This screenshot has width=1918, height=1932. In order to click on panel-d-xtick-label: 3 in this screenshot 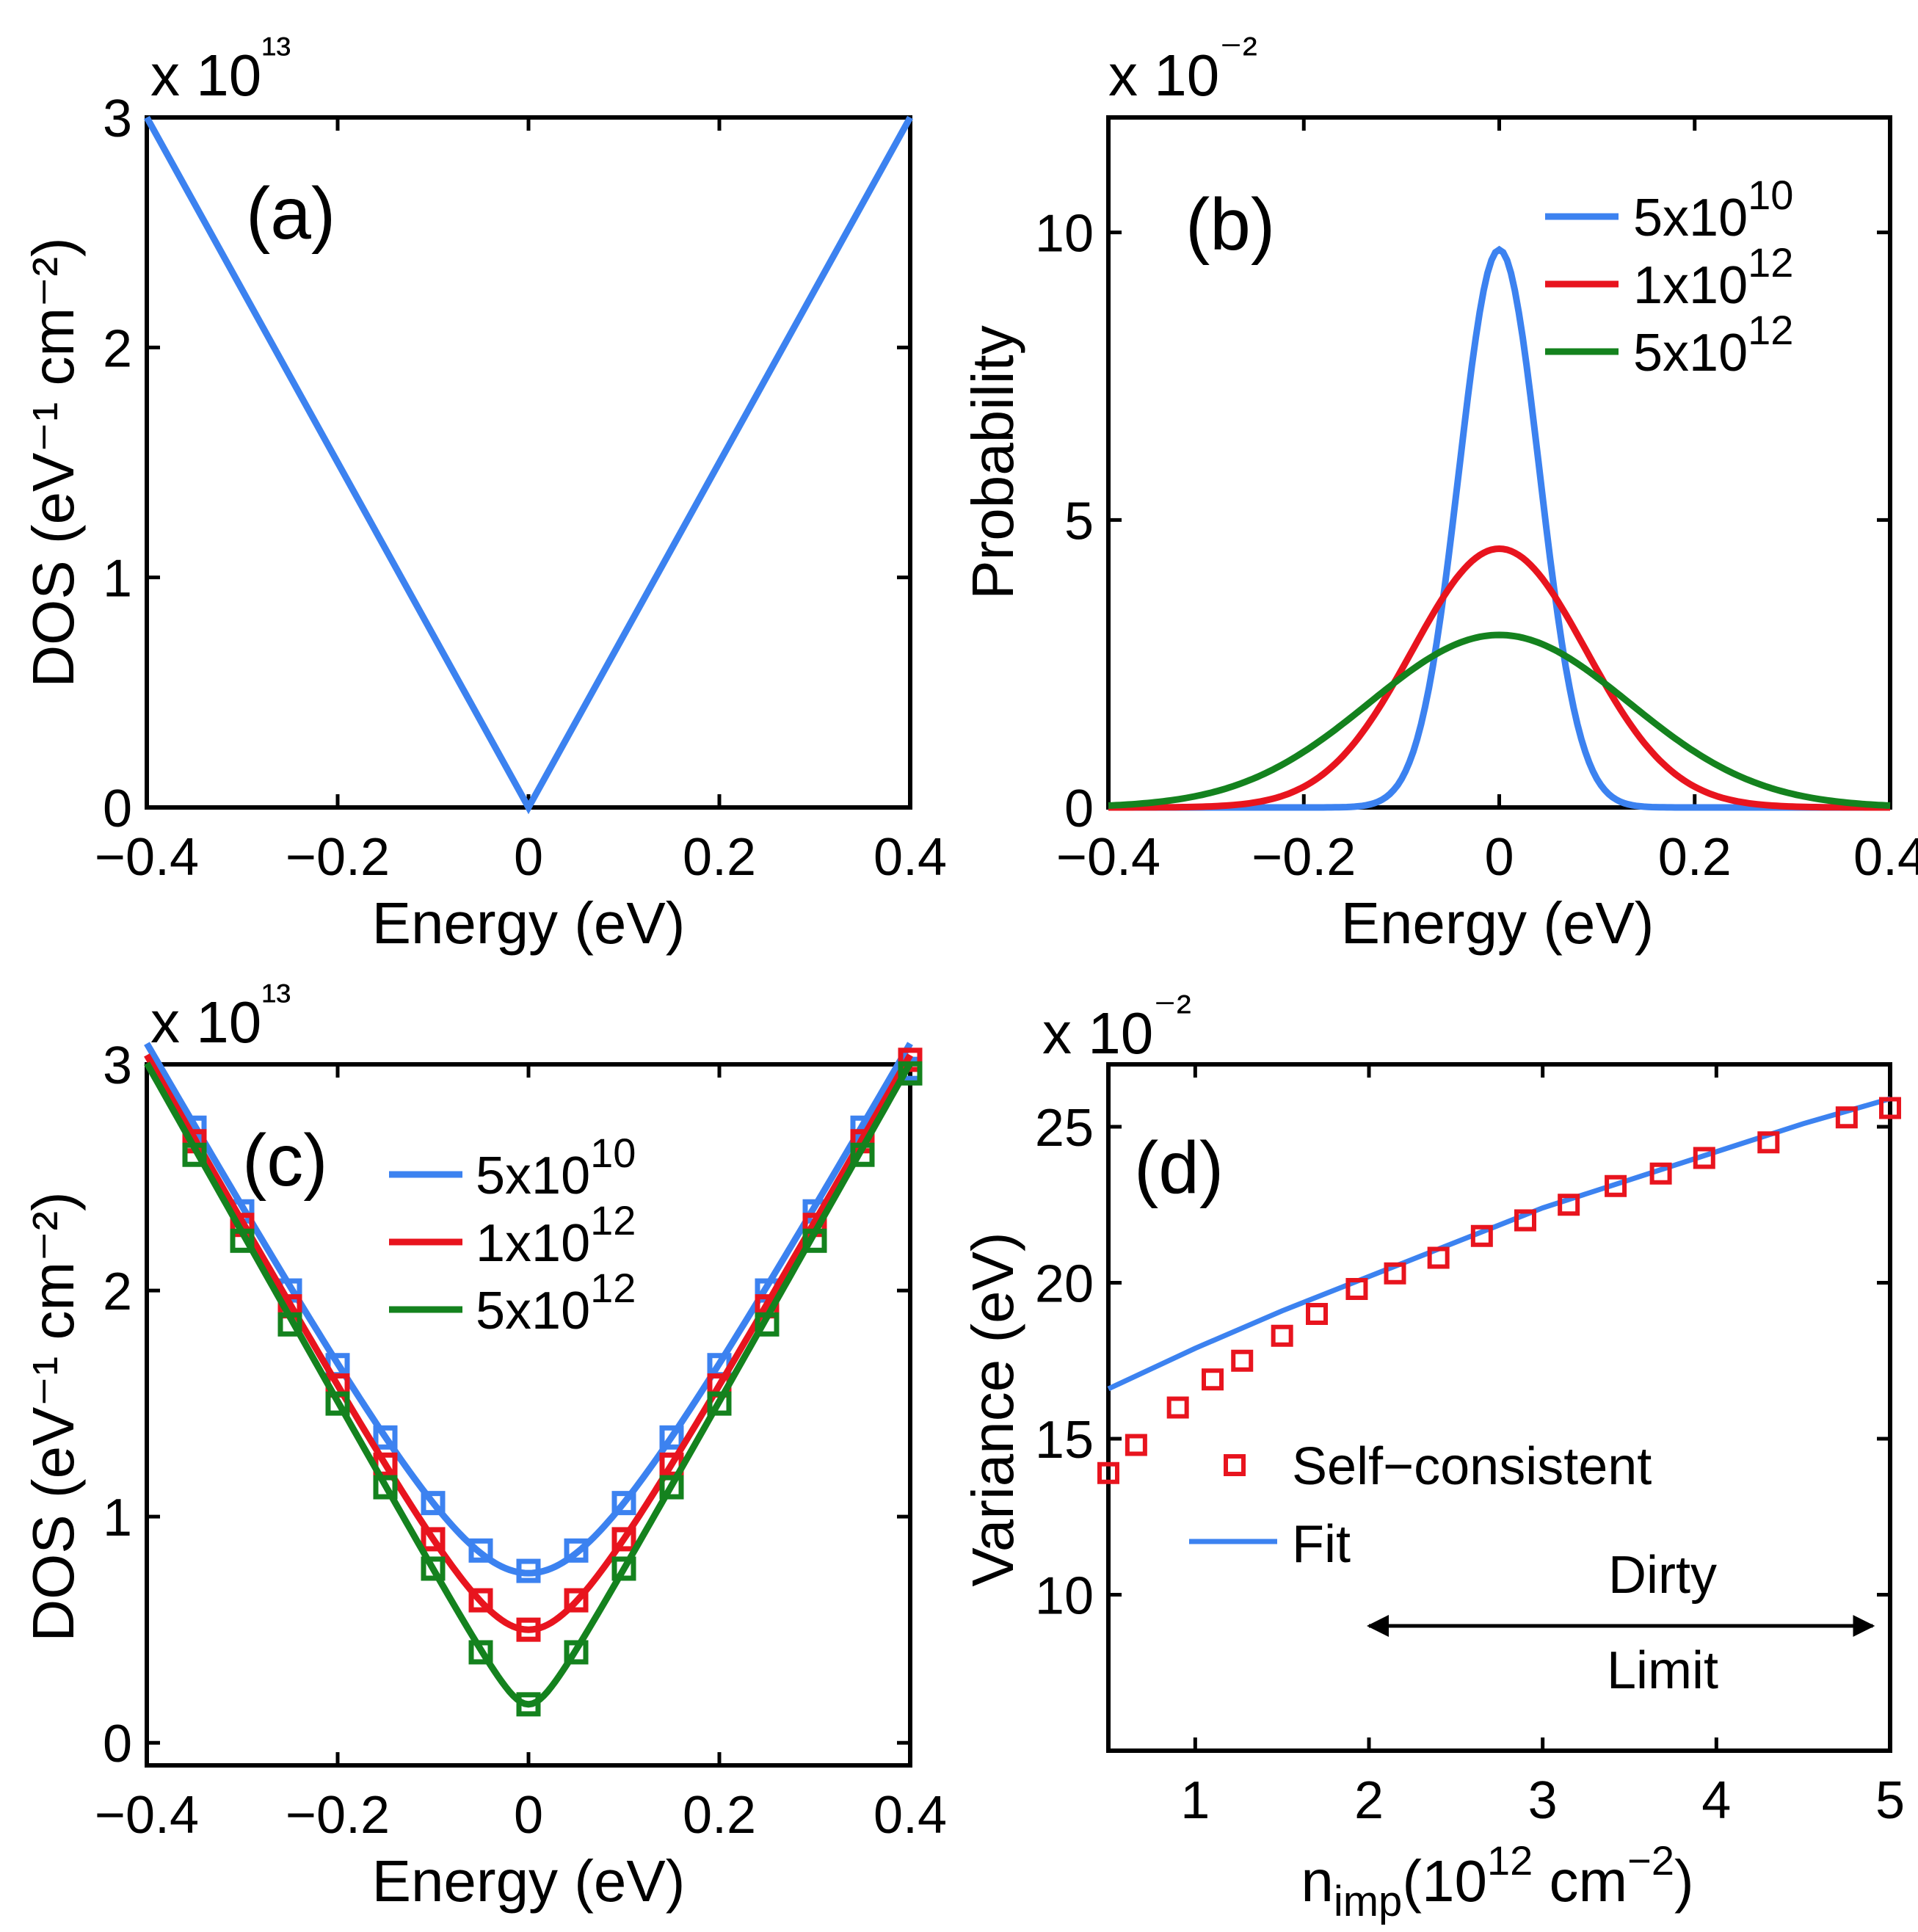, I will do `click(1543, 1800)`.